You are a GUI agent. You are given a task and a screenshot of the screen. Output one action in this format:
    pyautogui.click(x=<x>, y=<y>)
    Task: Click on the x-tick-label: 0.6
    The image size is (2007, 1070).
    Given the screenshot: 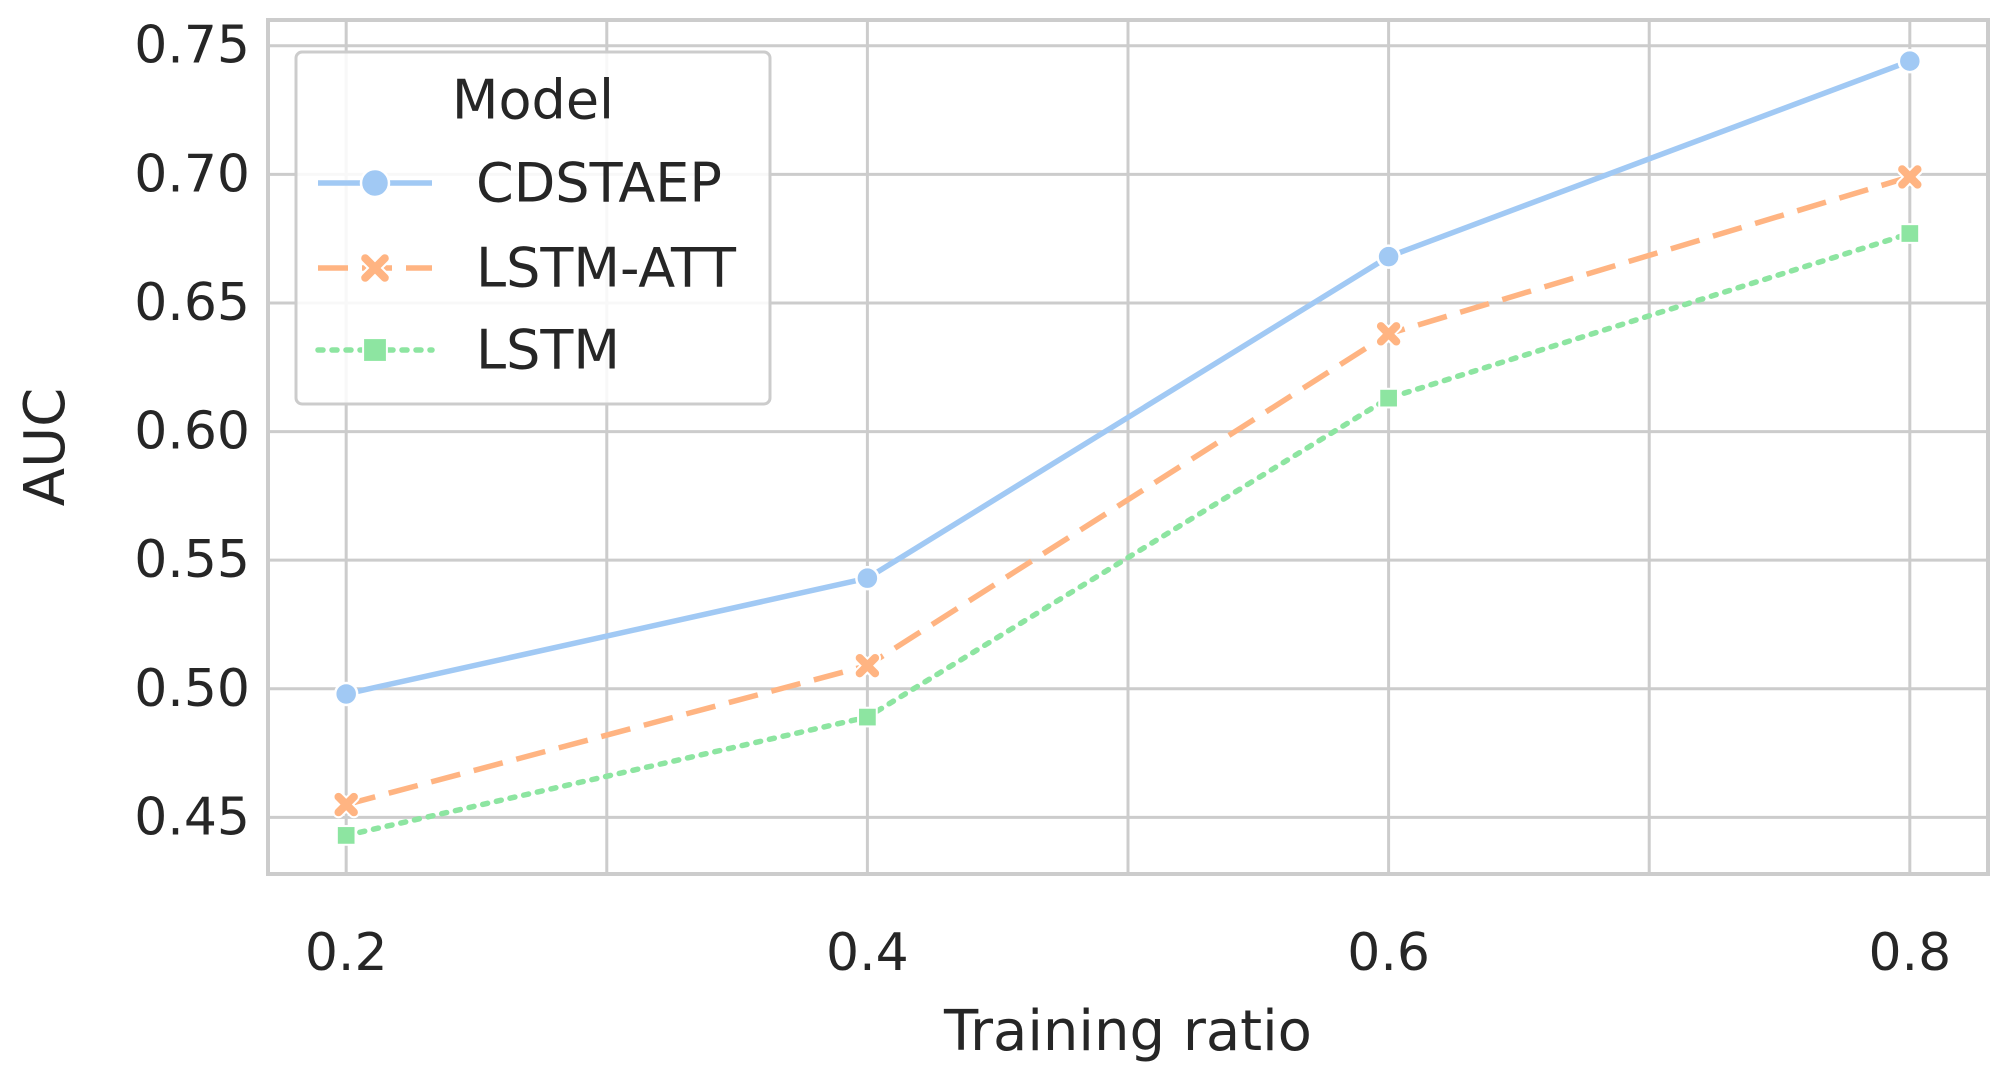 What is the action you would take?
    pyautogui.click(x=1388, y=953)
    